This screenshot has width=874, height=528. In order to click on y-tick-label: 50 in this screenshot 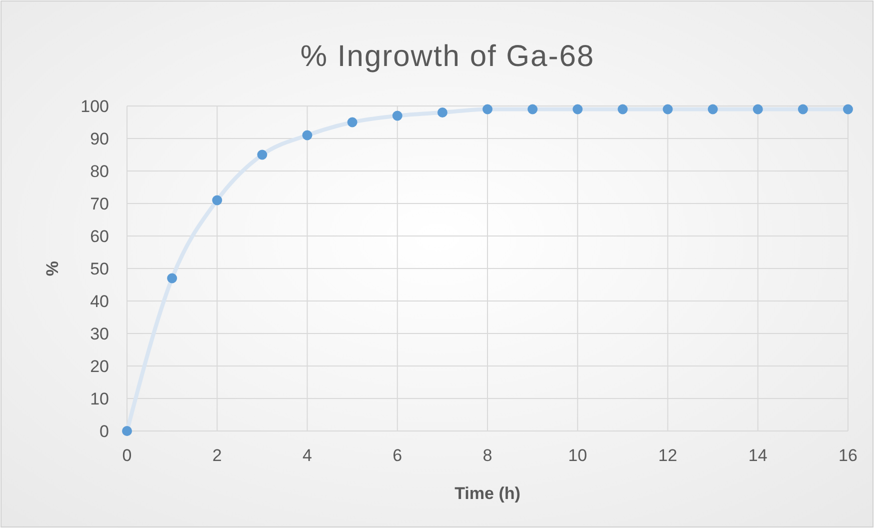, I will do `click(99, 268)`.